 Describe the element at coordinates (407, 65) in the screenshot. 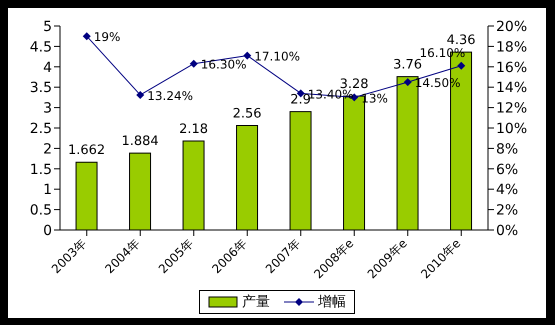

I see `data-label: 3.76` at that location.